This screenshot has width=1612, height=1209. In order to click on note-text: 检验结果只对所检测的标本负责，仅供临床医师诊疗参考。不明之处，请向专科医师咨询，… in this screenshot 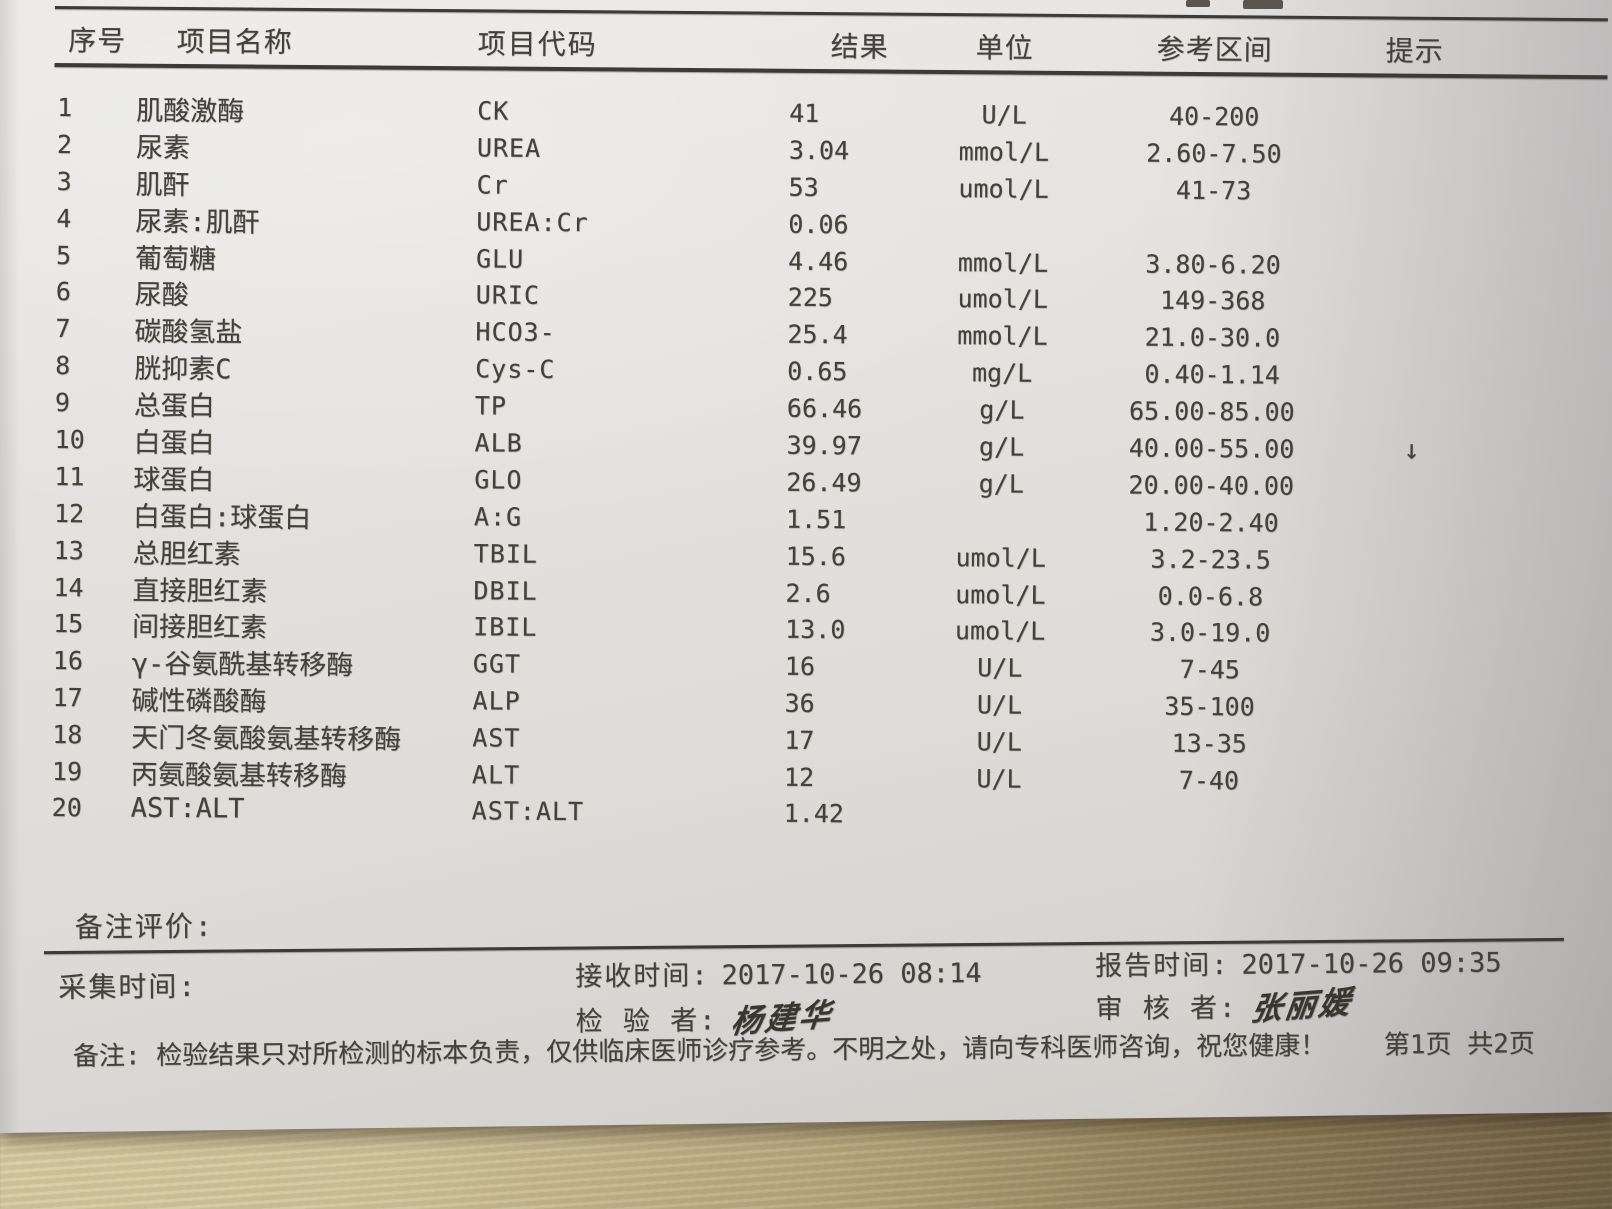, I will do `click(741, 1051)`.